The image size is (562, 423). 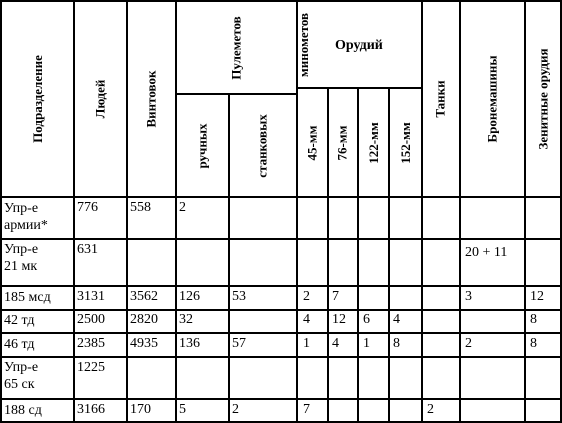 What do you see at coordinates (359, 45) in the screenshot?
I see `header-guns: Орудий` at bounding box center [359, 45].